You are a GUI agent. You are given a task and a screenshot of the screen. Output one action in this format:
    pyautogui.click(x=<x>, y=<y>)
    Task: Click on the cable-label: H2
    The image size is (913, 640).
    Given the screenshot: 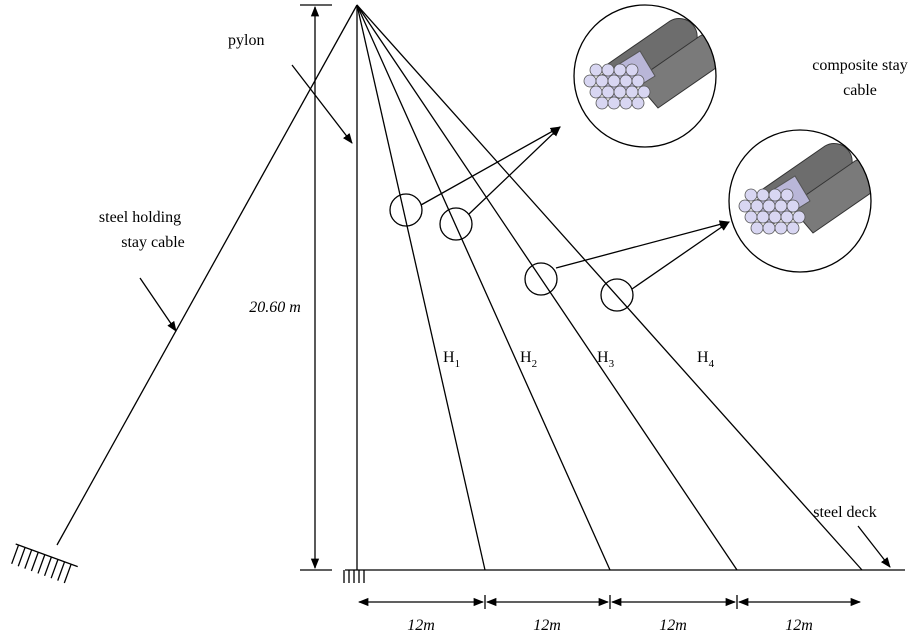 What is the action you would take?
    pyautogui.click(x=528, y=359)
    